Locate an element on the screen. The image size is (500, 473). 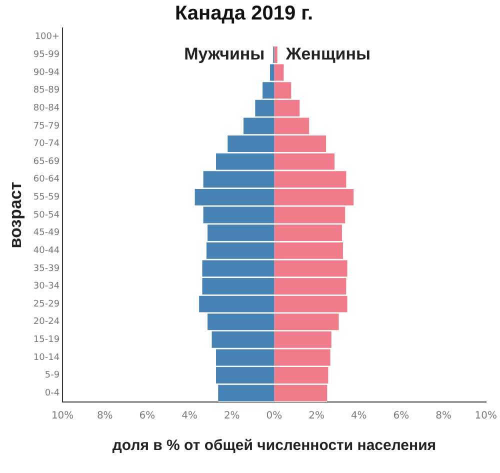
y-tick-label: 30-34 is located at coordinates (46, 287).